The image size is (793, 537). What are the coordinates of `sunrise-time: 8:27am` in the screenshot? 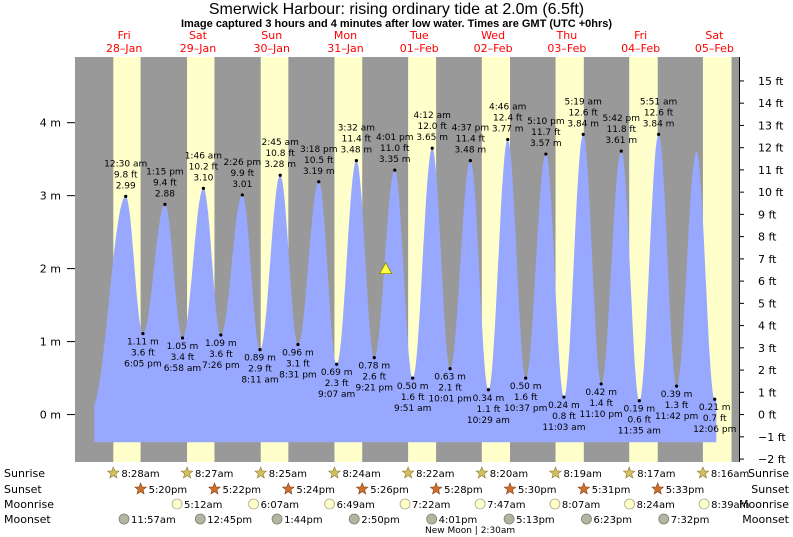 It's located at (214, 474).